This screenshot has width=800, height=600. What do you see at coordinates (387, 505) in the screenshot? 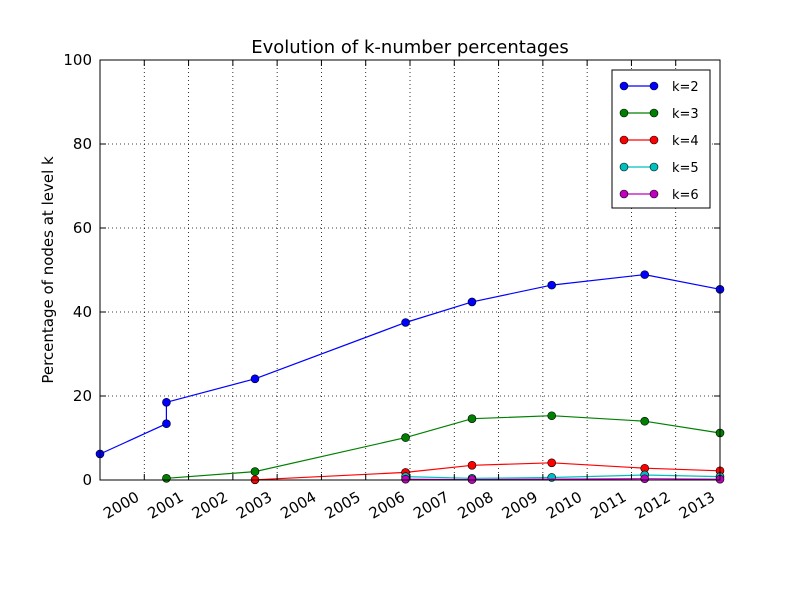
I see `x-tick-label: 2006` at bounding box center [387, 505].